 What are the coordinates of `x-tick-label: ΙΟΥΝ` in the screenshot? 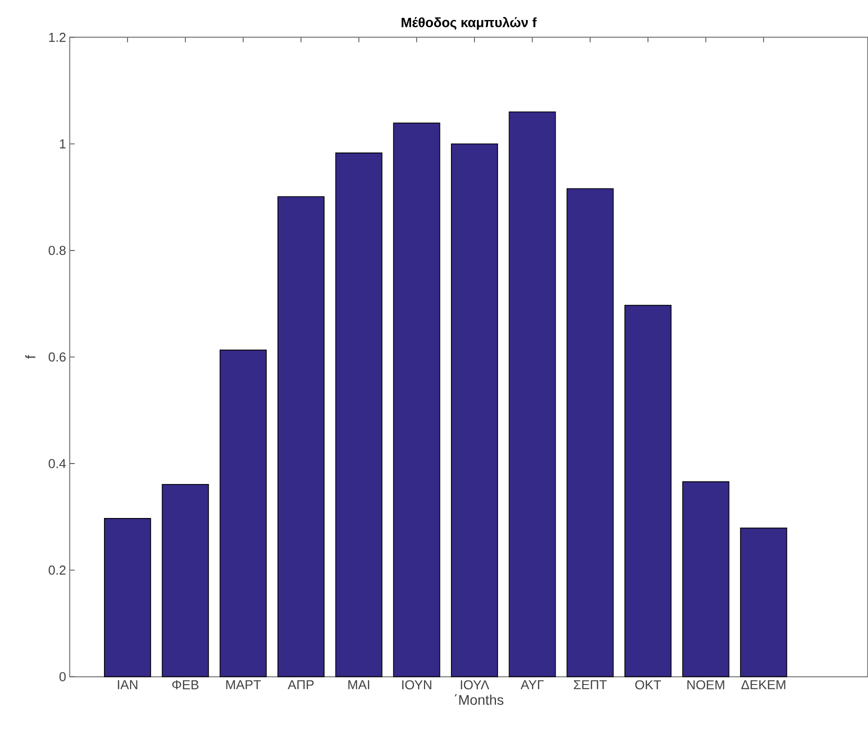 It's located at (417, 685).